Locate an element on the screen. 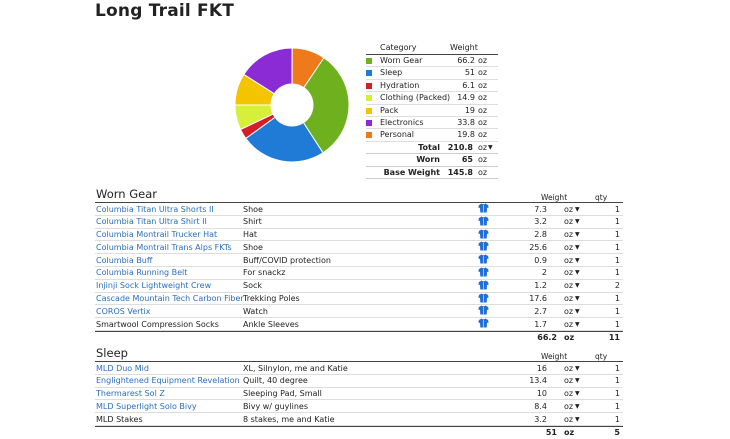 The image size is (730, 439). category-name: Worn Gear is located at coordinates (126, 194).